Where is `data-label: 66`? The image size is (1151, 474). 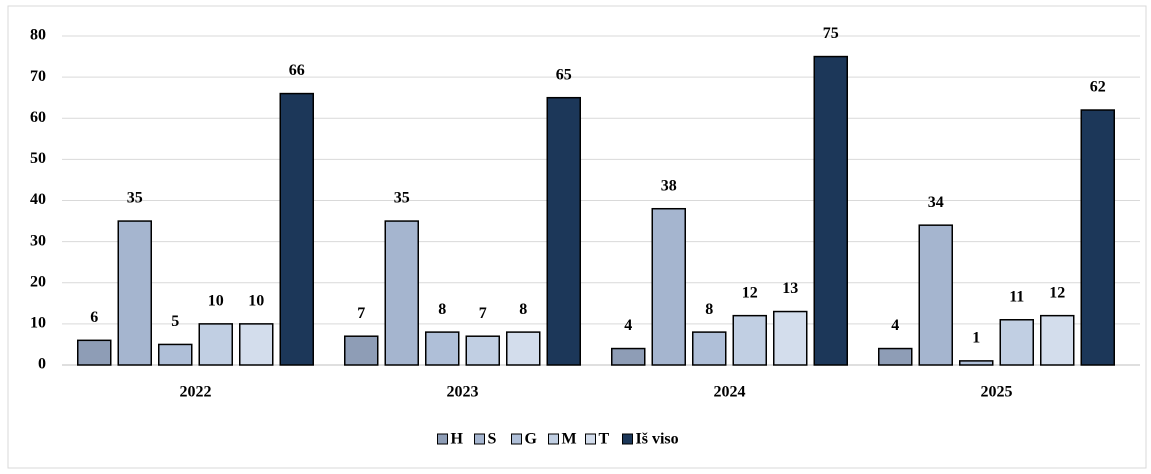
data-label: 66 is located at coordinates (297, 70).